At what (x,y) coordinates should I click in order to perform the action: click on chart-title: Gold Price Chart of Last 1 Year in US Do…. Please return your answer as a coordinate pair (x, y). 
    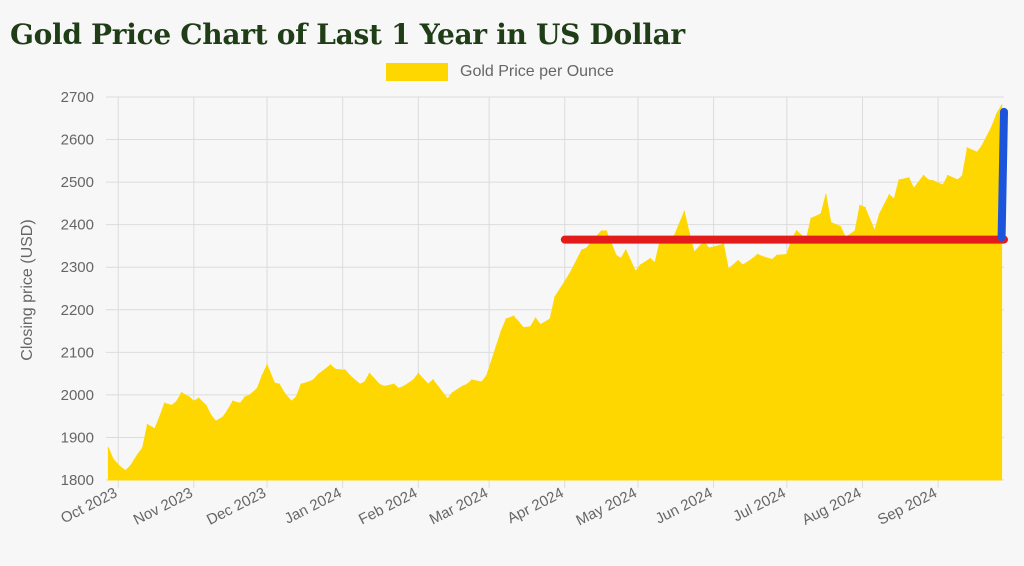
    Looking at the image, I should click on (347, 34).